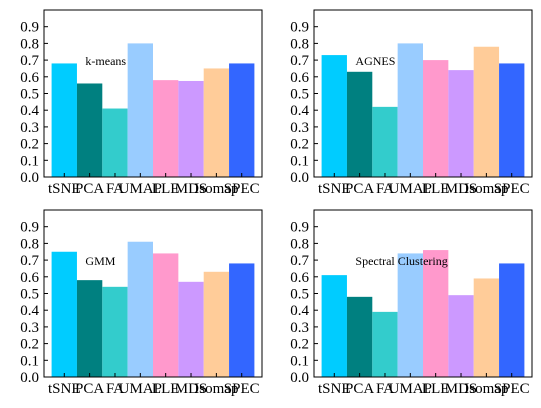  I want to click on chart-title: Spectral Clustering, so click(401, 261).